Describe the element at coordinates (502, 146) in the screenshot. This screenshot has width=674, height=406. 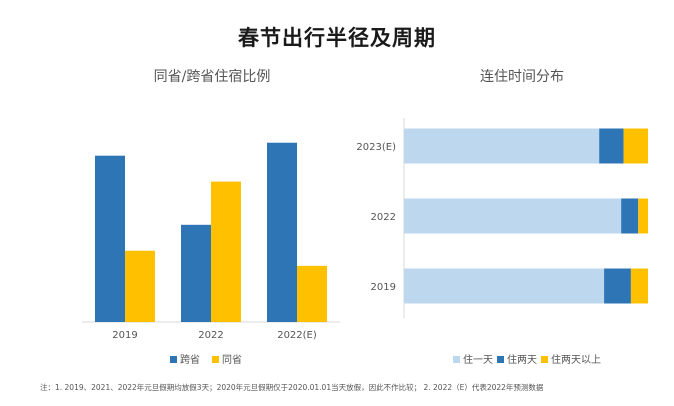
I see `bar-住一天-2023(E)` at that location.